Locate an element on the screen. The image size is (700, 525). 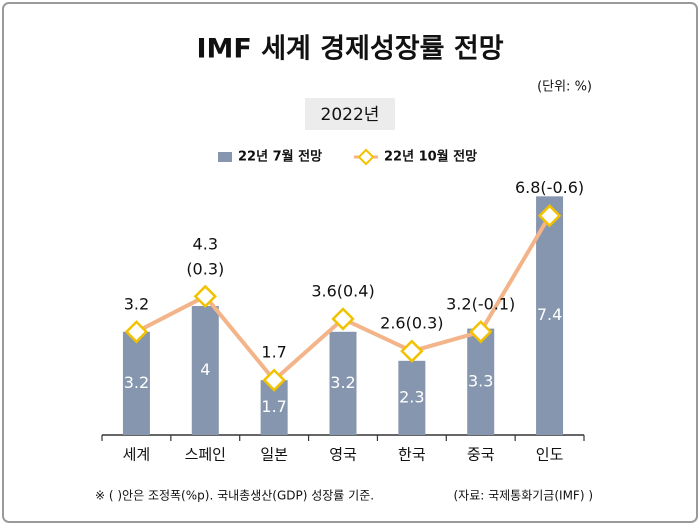
line-value-label: 3.2(-0.1) is located at coordinates (480, 303).